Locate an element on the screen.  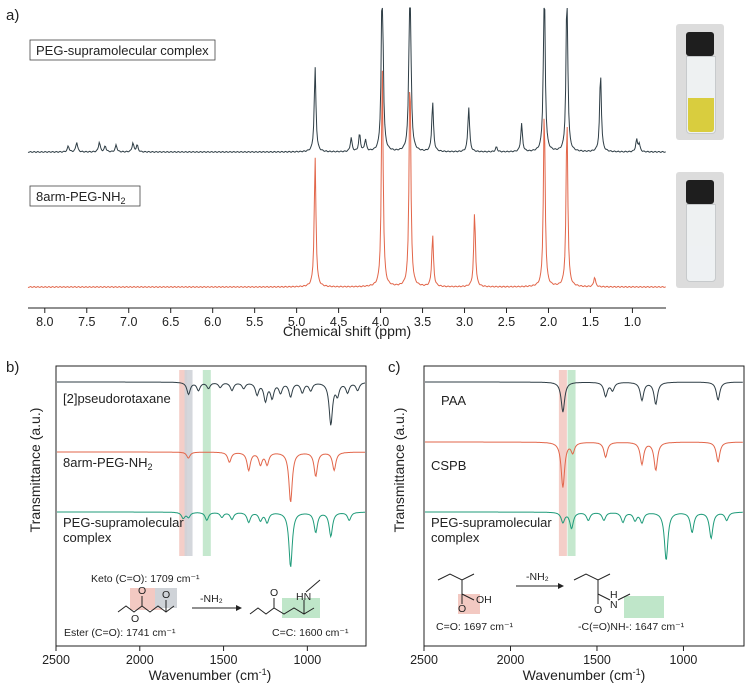
c-highlight-bands is located at coordinates (567, 463).